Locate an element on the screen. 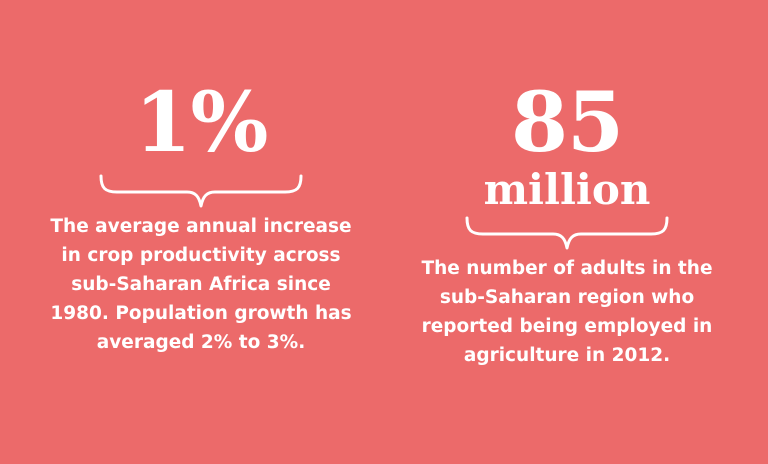  stat-unit: million is located at coordinates (567, 189).